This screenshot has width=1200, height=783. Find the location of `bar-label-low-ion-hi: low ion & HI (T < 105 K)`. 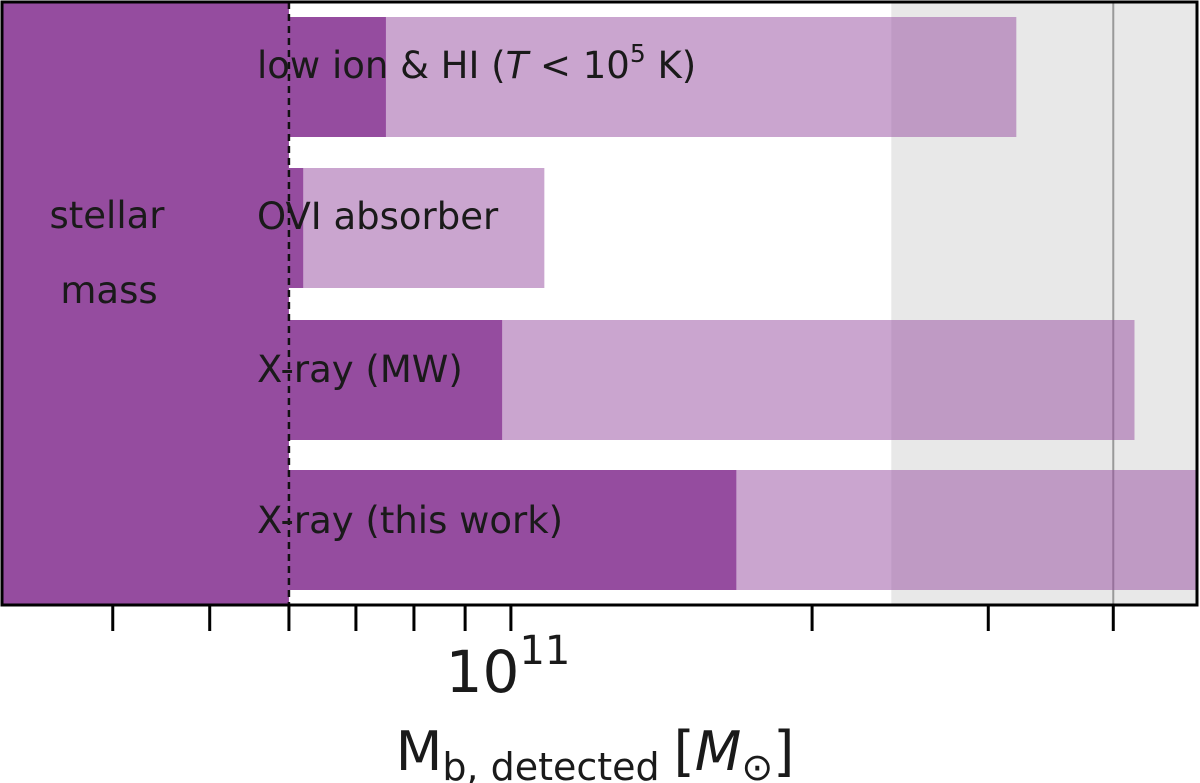

bar-label-low-ion-hi: low ion & HI (T < 105 K) is located at coordinates (476, 63).